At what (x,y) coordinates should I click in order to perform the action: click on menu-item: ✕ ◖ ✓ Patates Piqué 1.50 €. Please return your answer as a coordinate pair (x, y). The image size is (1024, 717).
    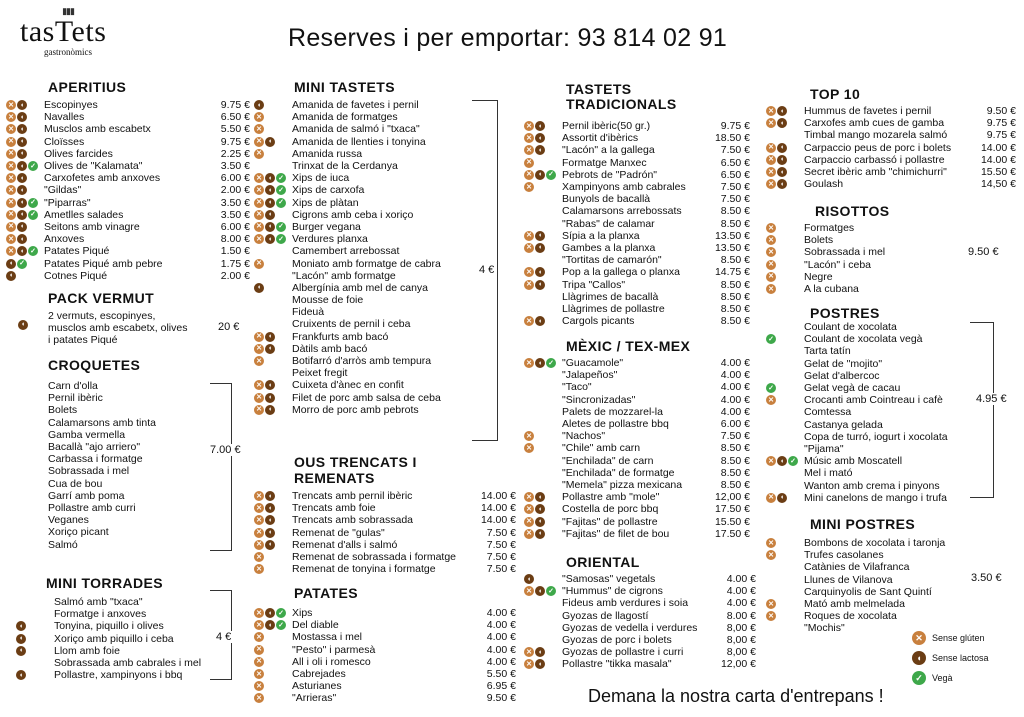
    Looking at the image, I should click on (128, 251).